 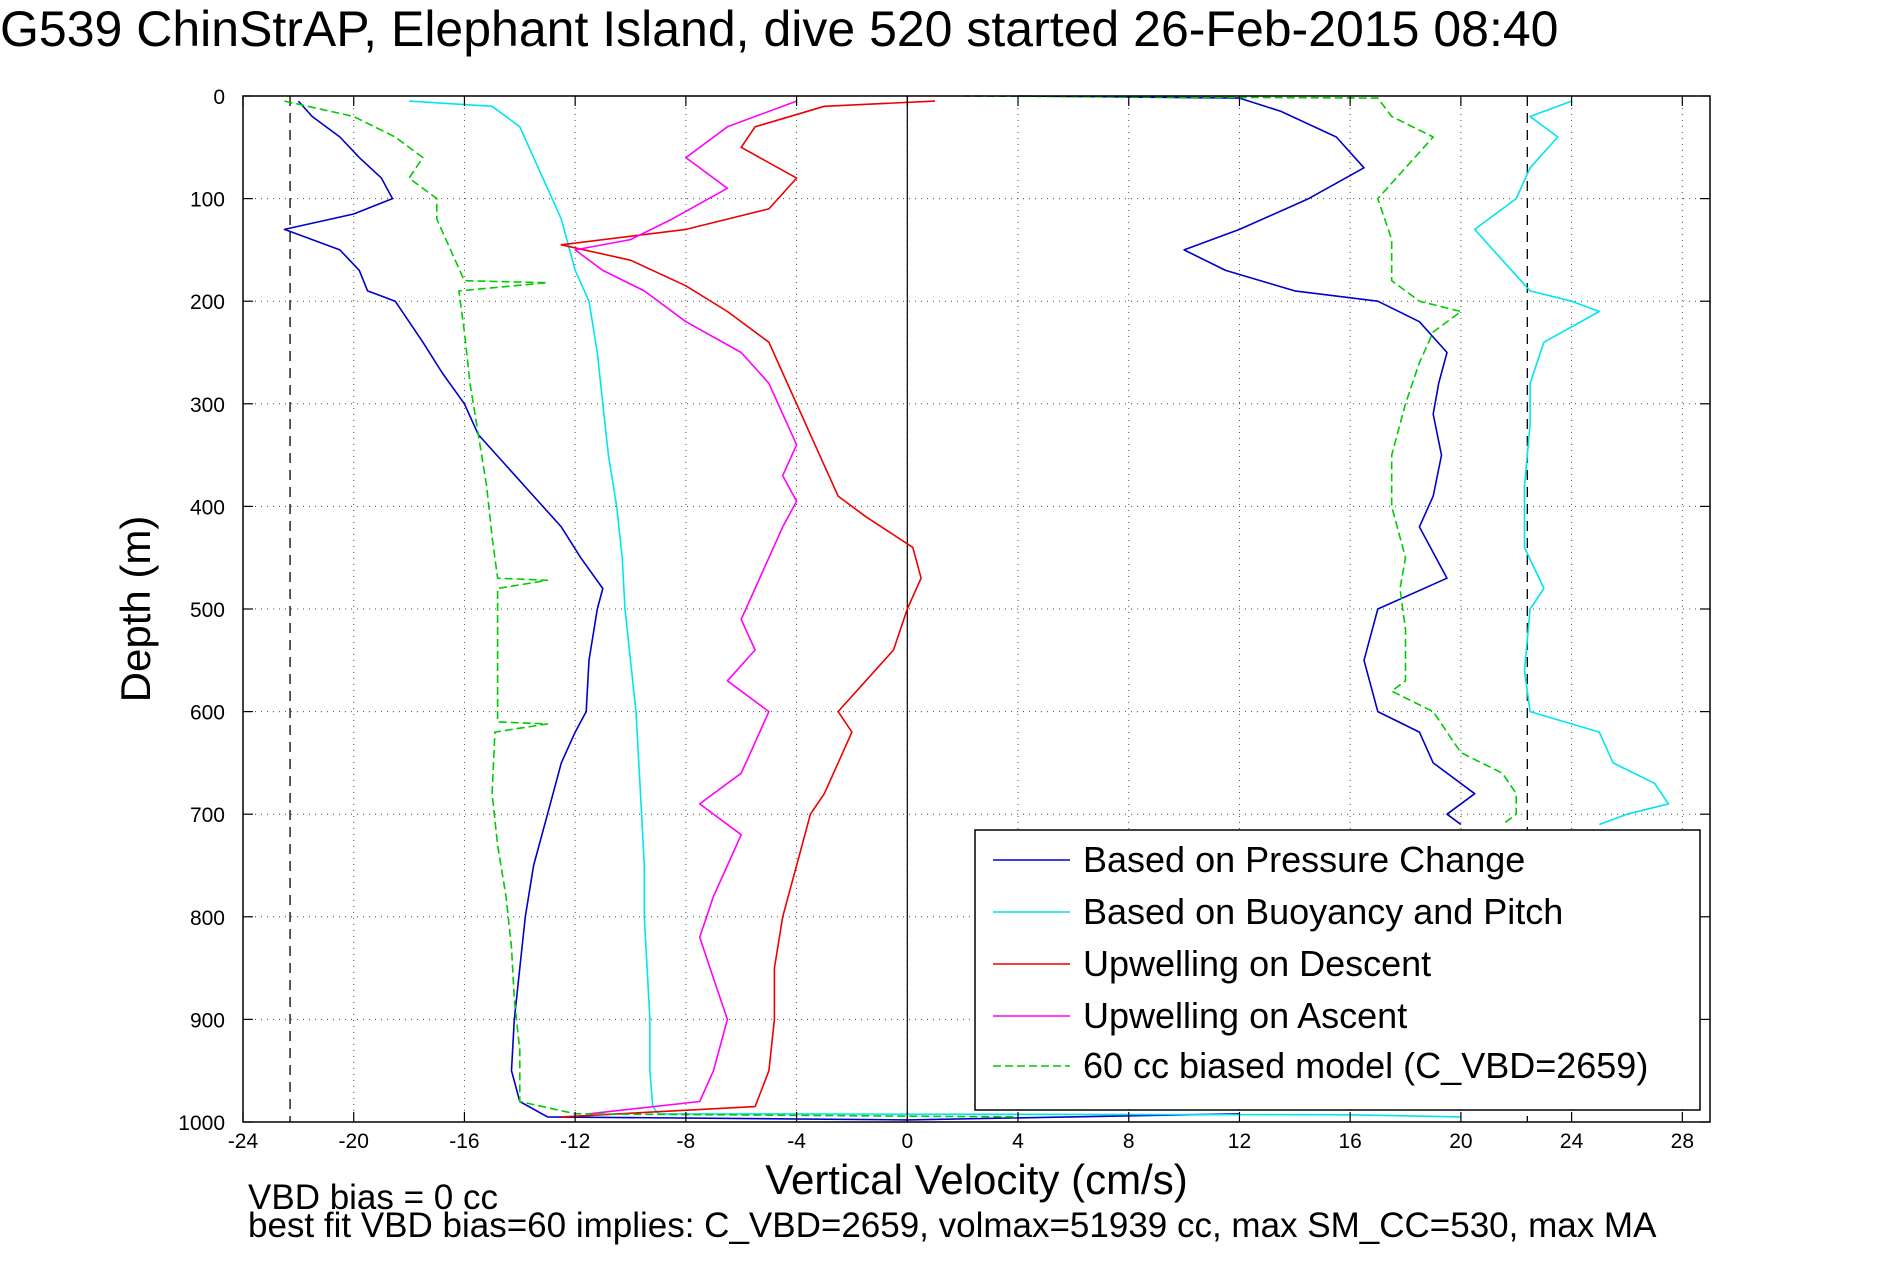 I want to click on x-tick-label: -16, so click(x=464, y=1141).